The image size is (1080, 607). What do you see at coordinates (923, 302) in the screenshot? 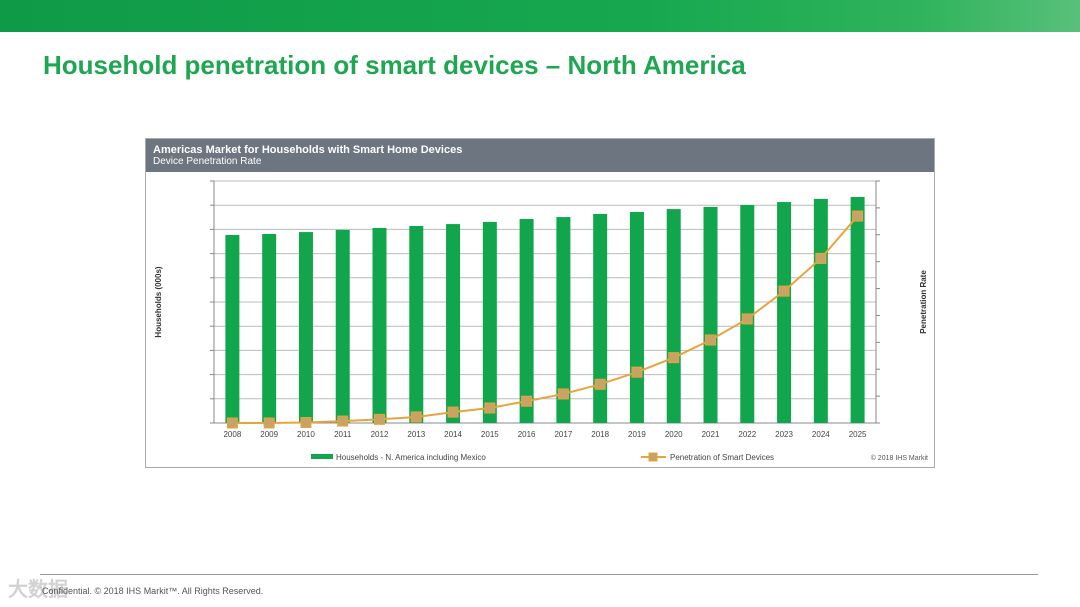
I see `y2-axis-label: Penetration Rate` at bounding box center [923, 302].